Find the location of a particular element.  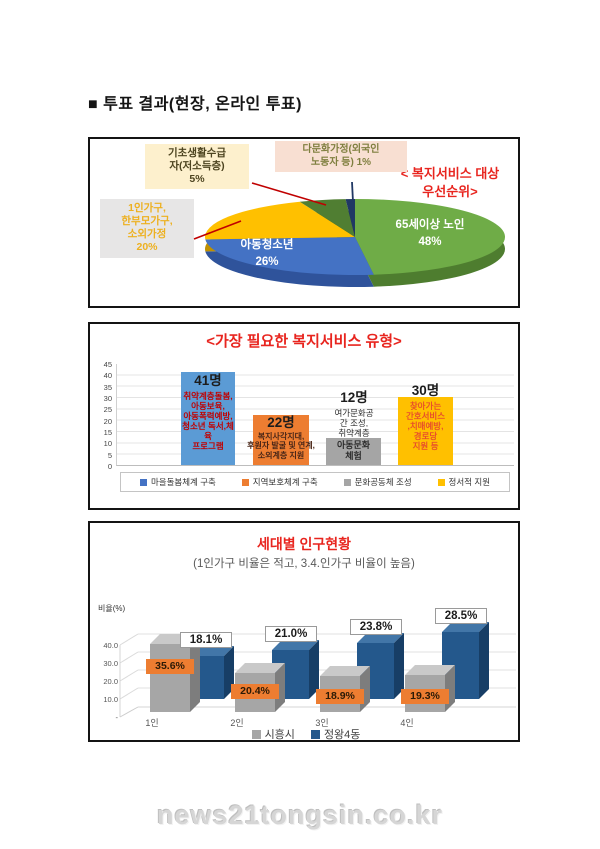

legend-item: 지역보호체계 구축 is located at coordinates (279, 482).